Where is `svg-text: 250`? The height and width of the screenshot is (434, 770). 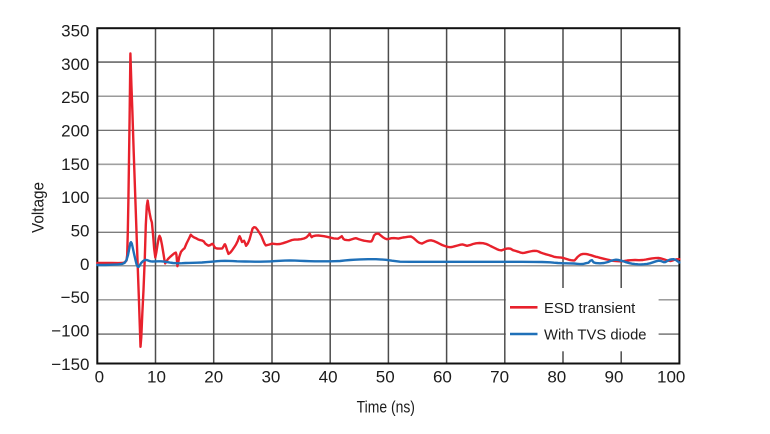
svg-text: 250 is located at coordinates (75, 97).